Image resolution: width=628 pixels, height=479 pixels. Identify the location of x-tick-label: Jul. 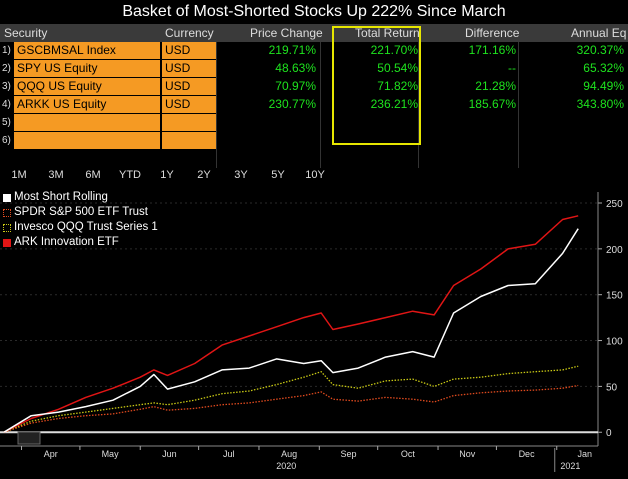
(229, 454).